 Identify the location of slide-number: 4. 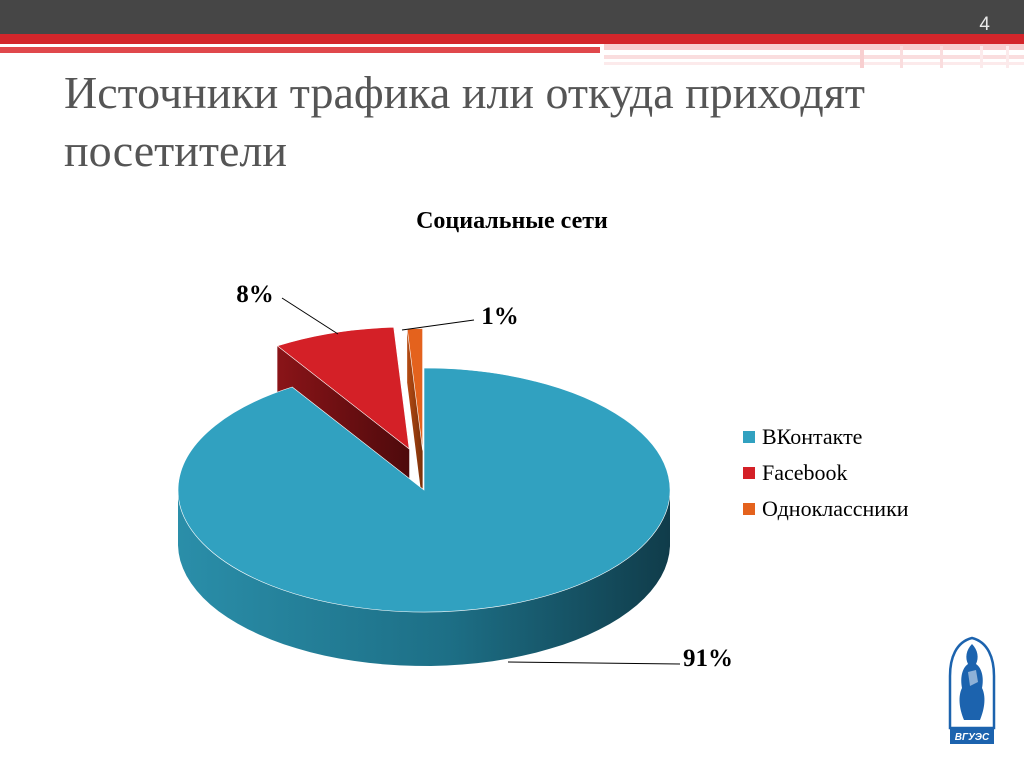
(984, 24).